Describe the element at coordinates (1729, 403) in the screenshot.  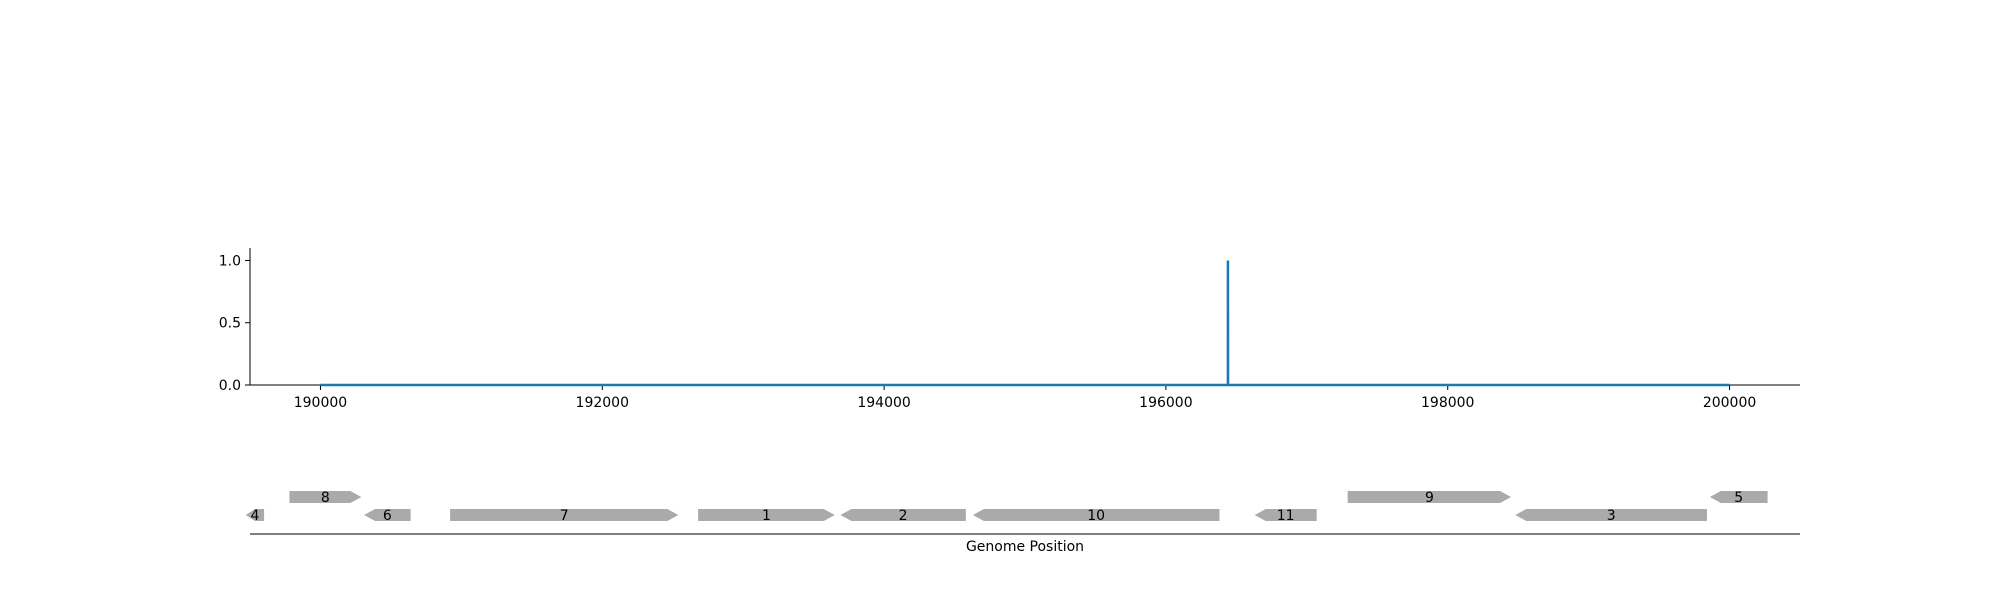
I see `x-tick-label: 200000` at that location.